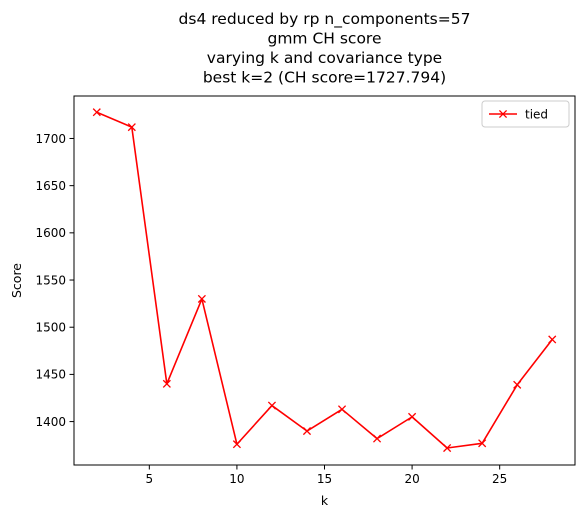 The height and width of the screenshot is (517, 584). I want to click on y-tick-label: 1450, so click(50, 375).